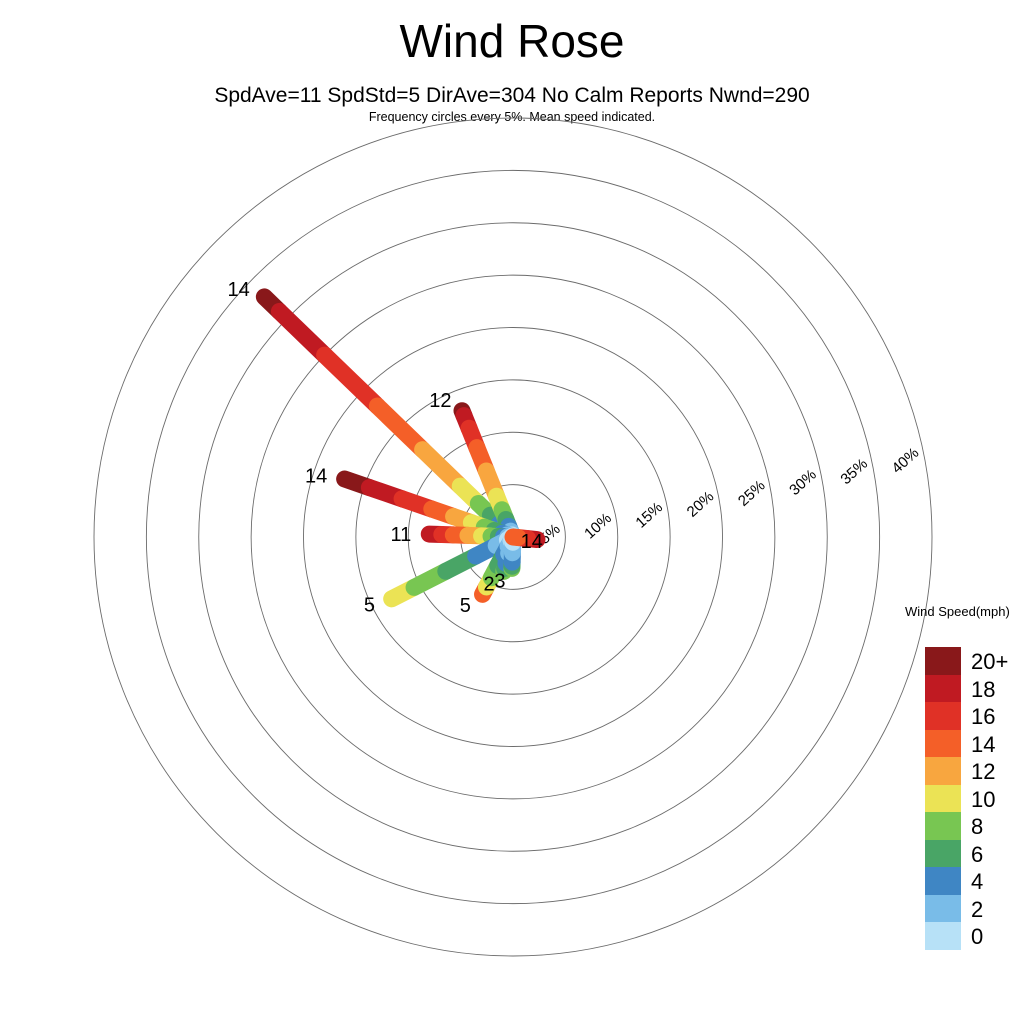  I want to click on radial-tick-labels: 5% 10% 15% 20% 25% 30% 35% 40%, so click(729, 495).